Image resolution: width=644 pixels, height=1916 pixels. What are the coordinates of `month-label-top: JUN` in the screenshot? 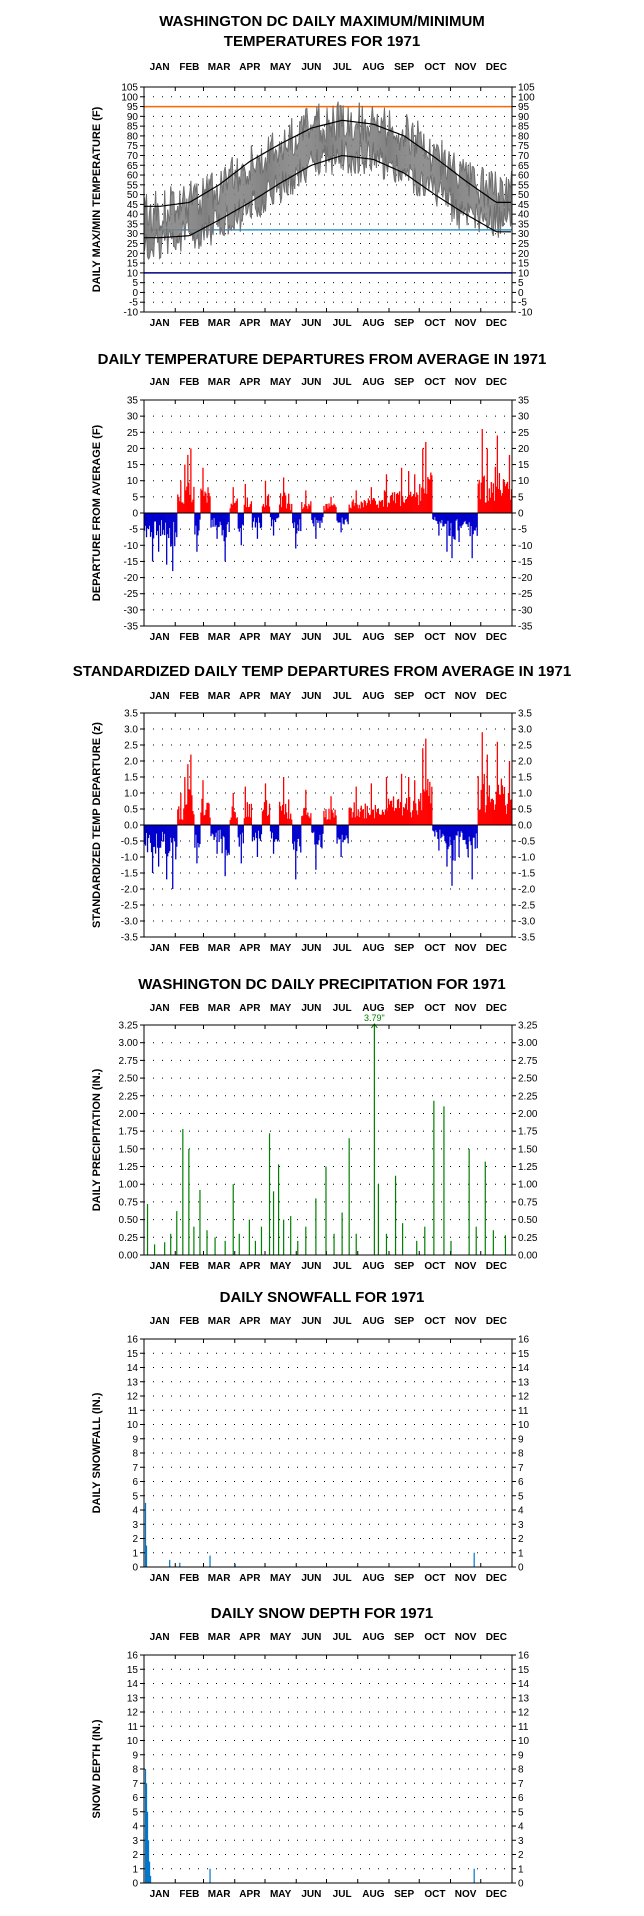 It's located at (311, 382).